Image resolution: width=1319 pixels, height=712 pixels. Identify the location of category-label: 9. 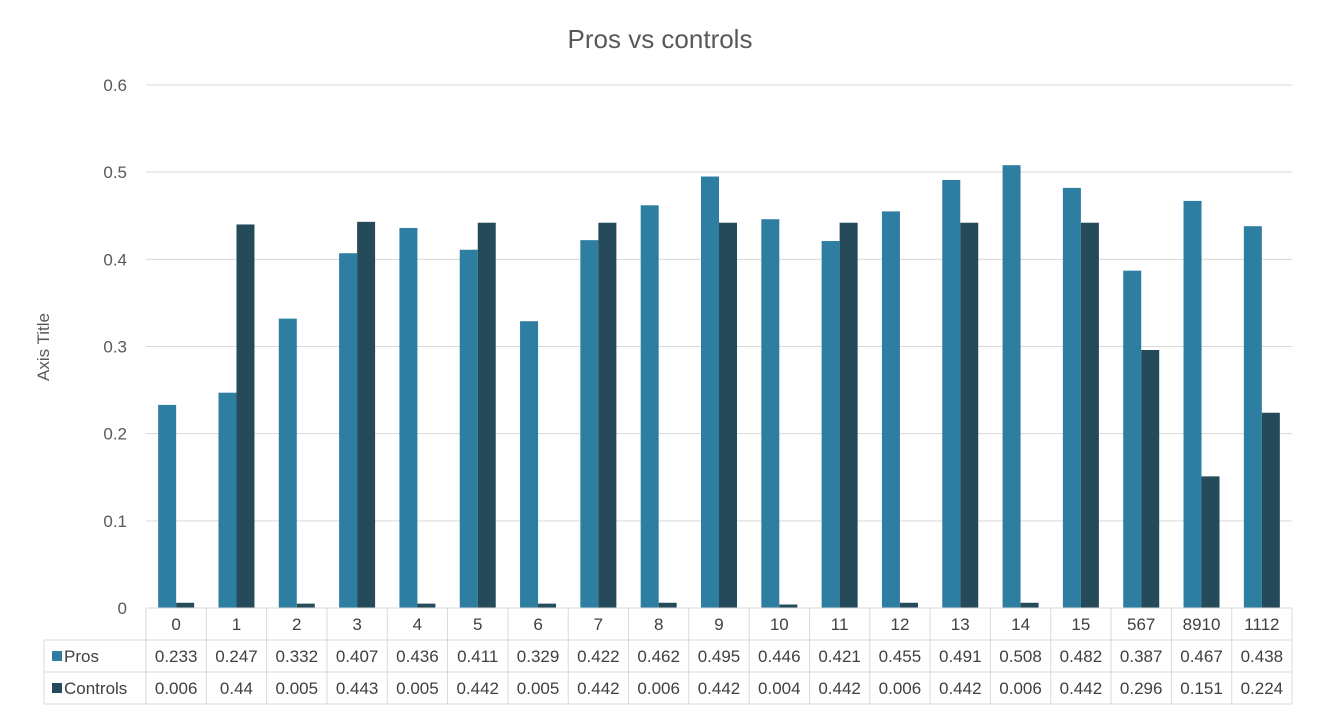
(718, 624).